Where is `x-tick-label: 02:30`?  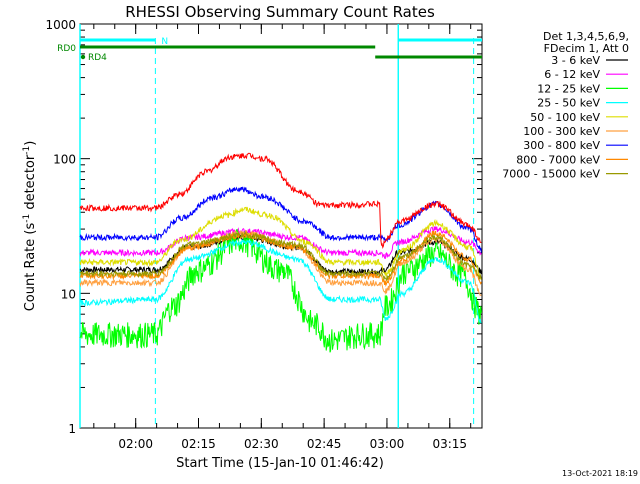 x-tick-label: 02:30 is located at coordinates (261, 444).